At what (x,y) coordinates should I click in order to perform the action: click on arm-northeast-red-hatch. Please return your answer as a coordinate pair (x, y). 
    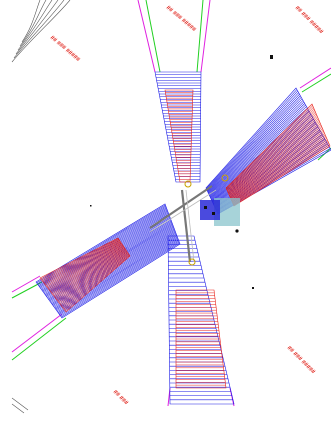
    Looking at the image, I should click on (278, 155).